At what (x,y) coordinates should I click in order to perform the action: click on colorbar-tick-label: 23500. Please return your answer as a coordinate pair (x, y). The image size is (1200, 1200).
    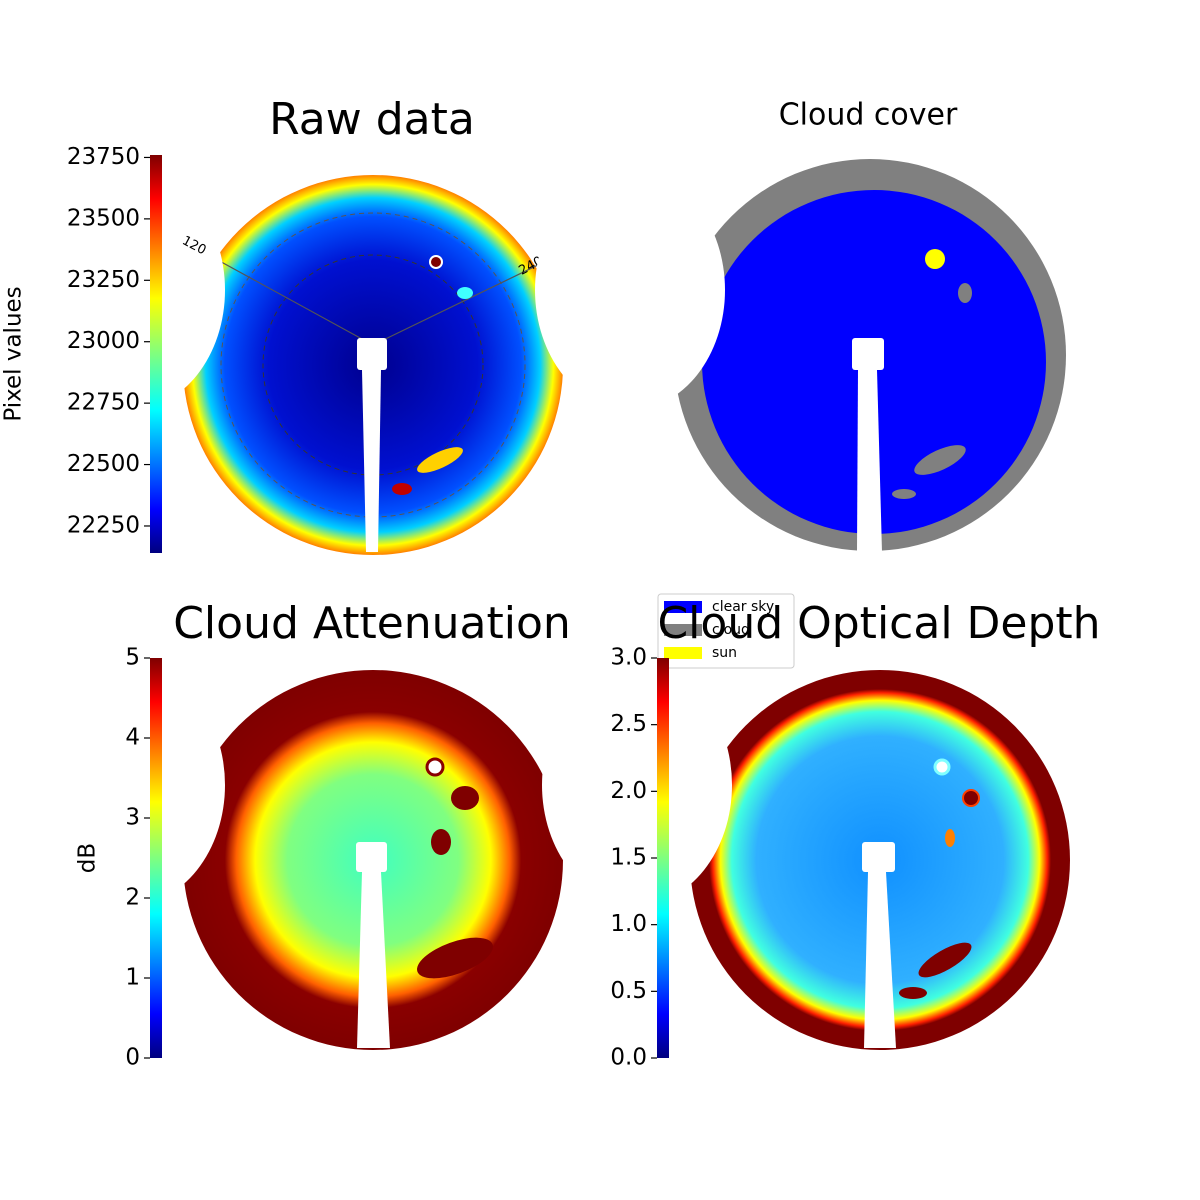
    Looking at the image, I should click on (103, 218).